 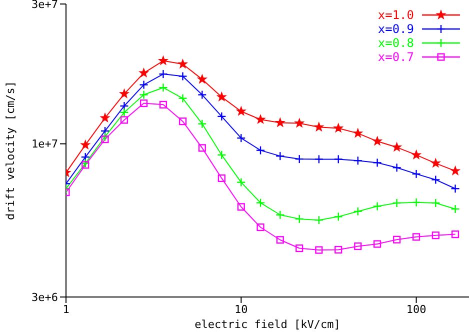 I want to click on legend-label: x=0.8, so click(x=396, y=43).